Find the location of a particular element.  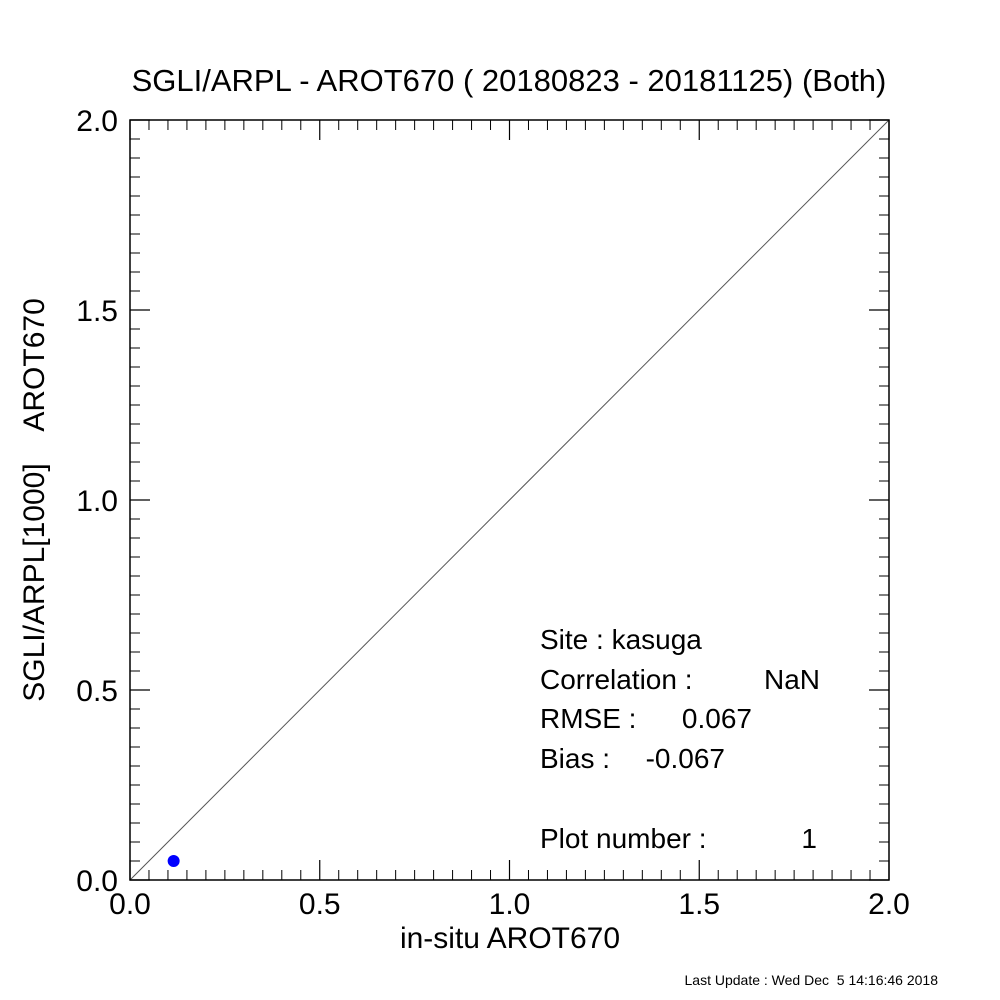

rmse-value: 0.067 is located at coordinates (717, 718).